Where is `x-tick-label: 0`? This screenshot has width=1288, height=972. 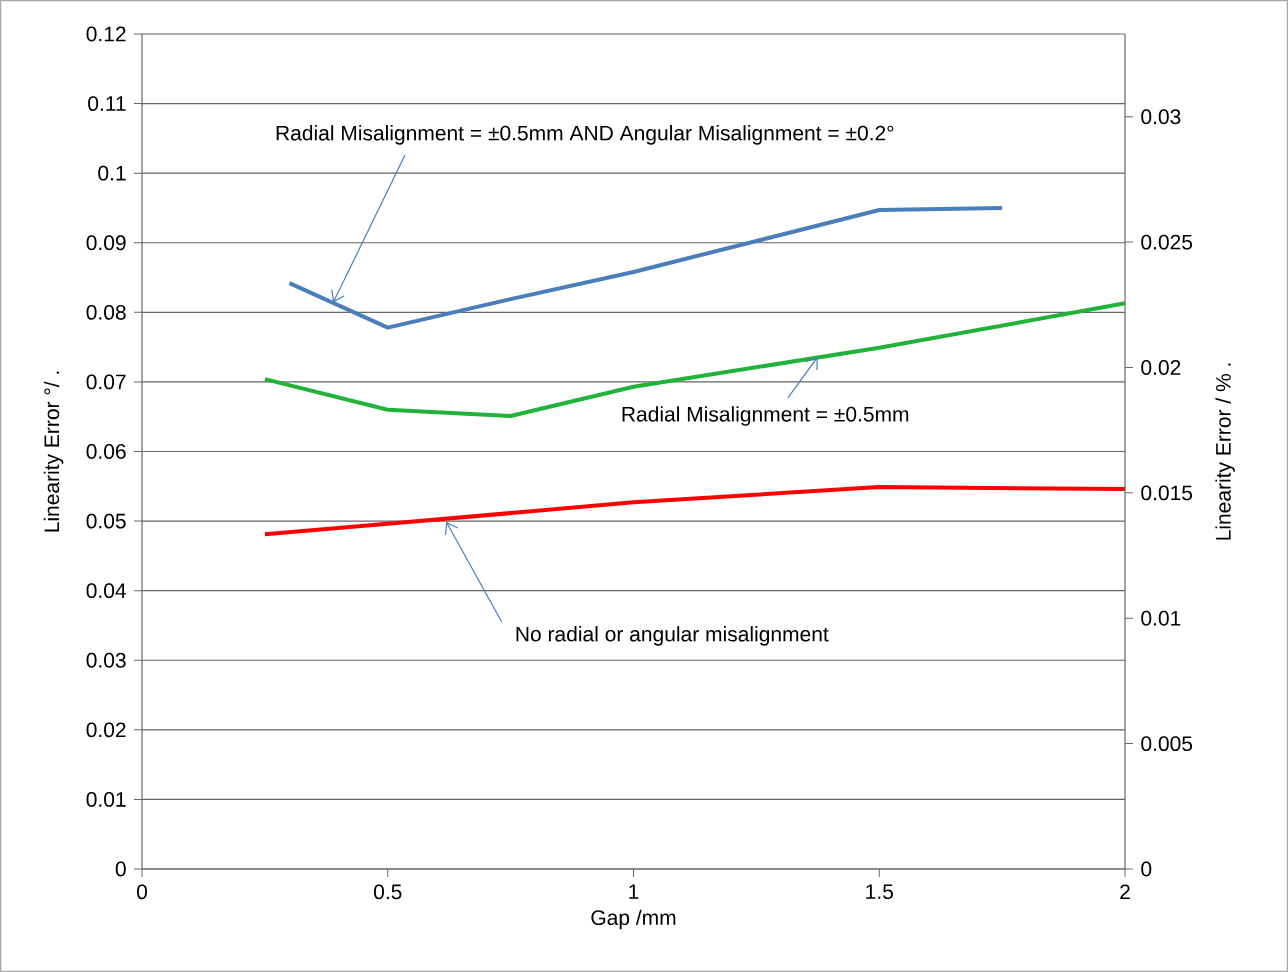
x-tick-label: 0 is located at coordinates (142, 892).